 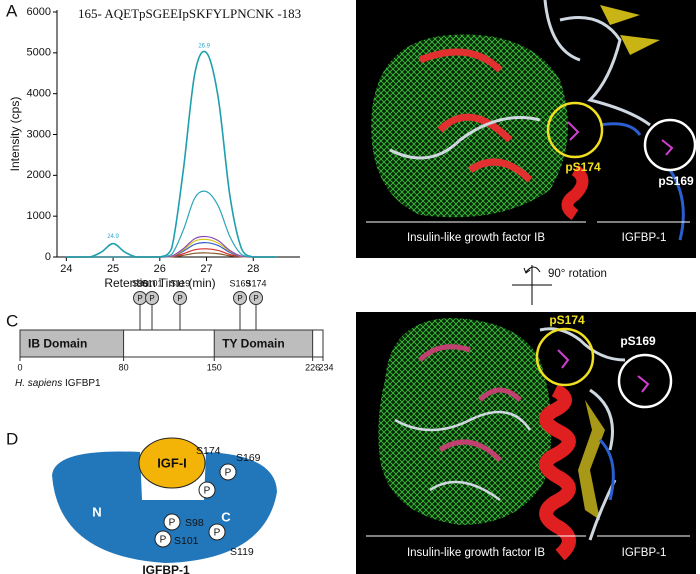 I want to click on panel-label: C, so click(x=12, y=320).